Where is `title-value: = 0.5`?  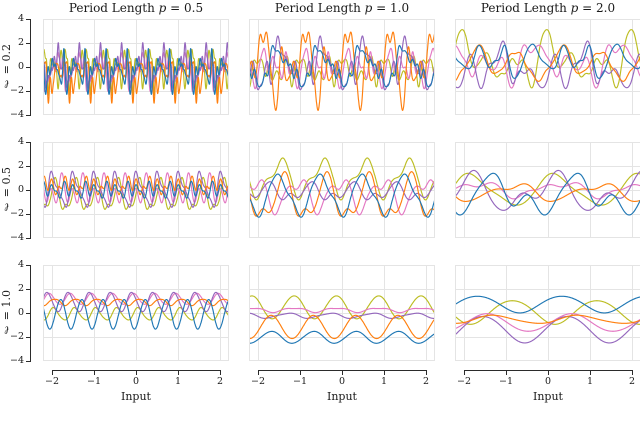 title-value: = 0.5 is located at coordinates (185, 8).